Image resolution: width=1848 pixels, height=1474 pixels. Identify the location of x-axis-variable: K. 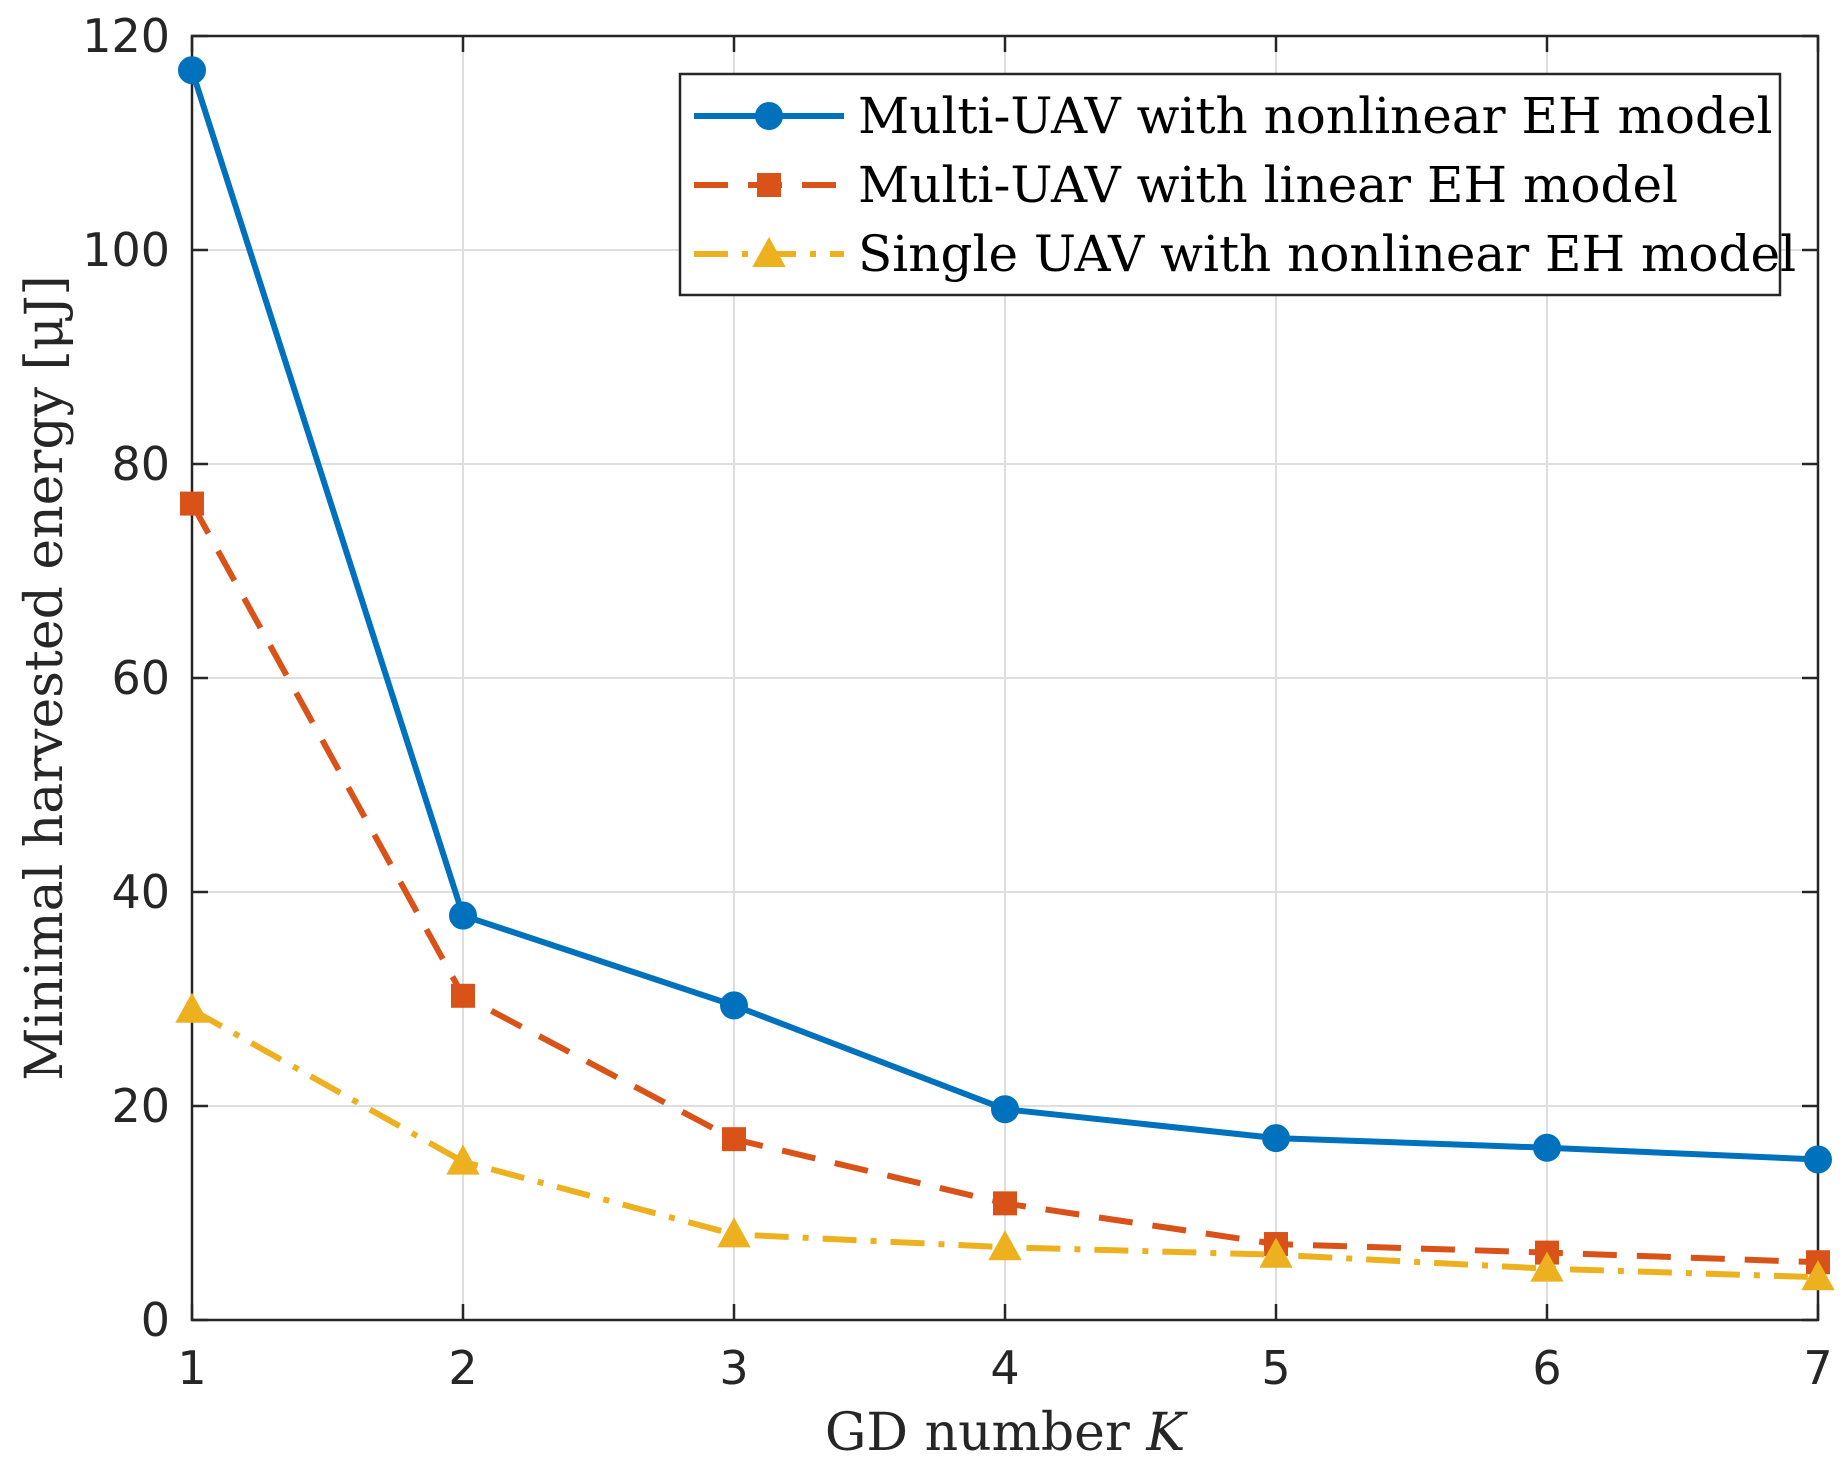
(1166, 1433).